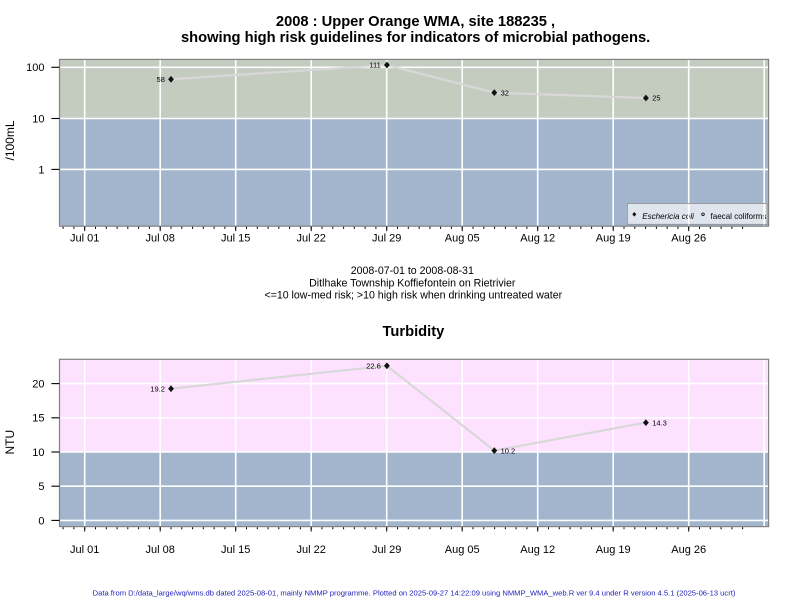  Describe the element at coordinates (739, 216) in the screenshot. I see `svg-text: faecal coliforms` at that location.